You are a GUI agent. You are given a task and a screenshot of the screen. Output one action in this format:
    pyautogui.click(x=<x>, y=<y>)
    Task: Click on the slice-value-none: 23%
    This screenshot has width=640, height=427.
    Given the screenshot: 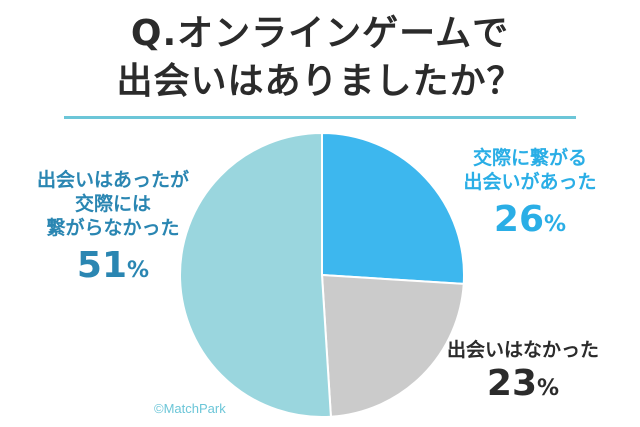 What is the action you would take?
    pyautogui.click(x=523, y=383)
    